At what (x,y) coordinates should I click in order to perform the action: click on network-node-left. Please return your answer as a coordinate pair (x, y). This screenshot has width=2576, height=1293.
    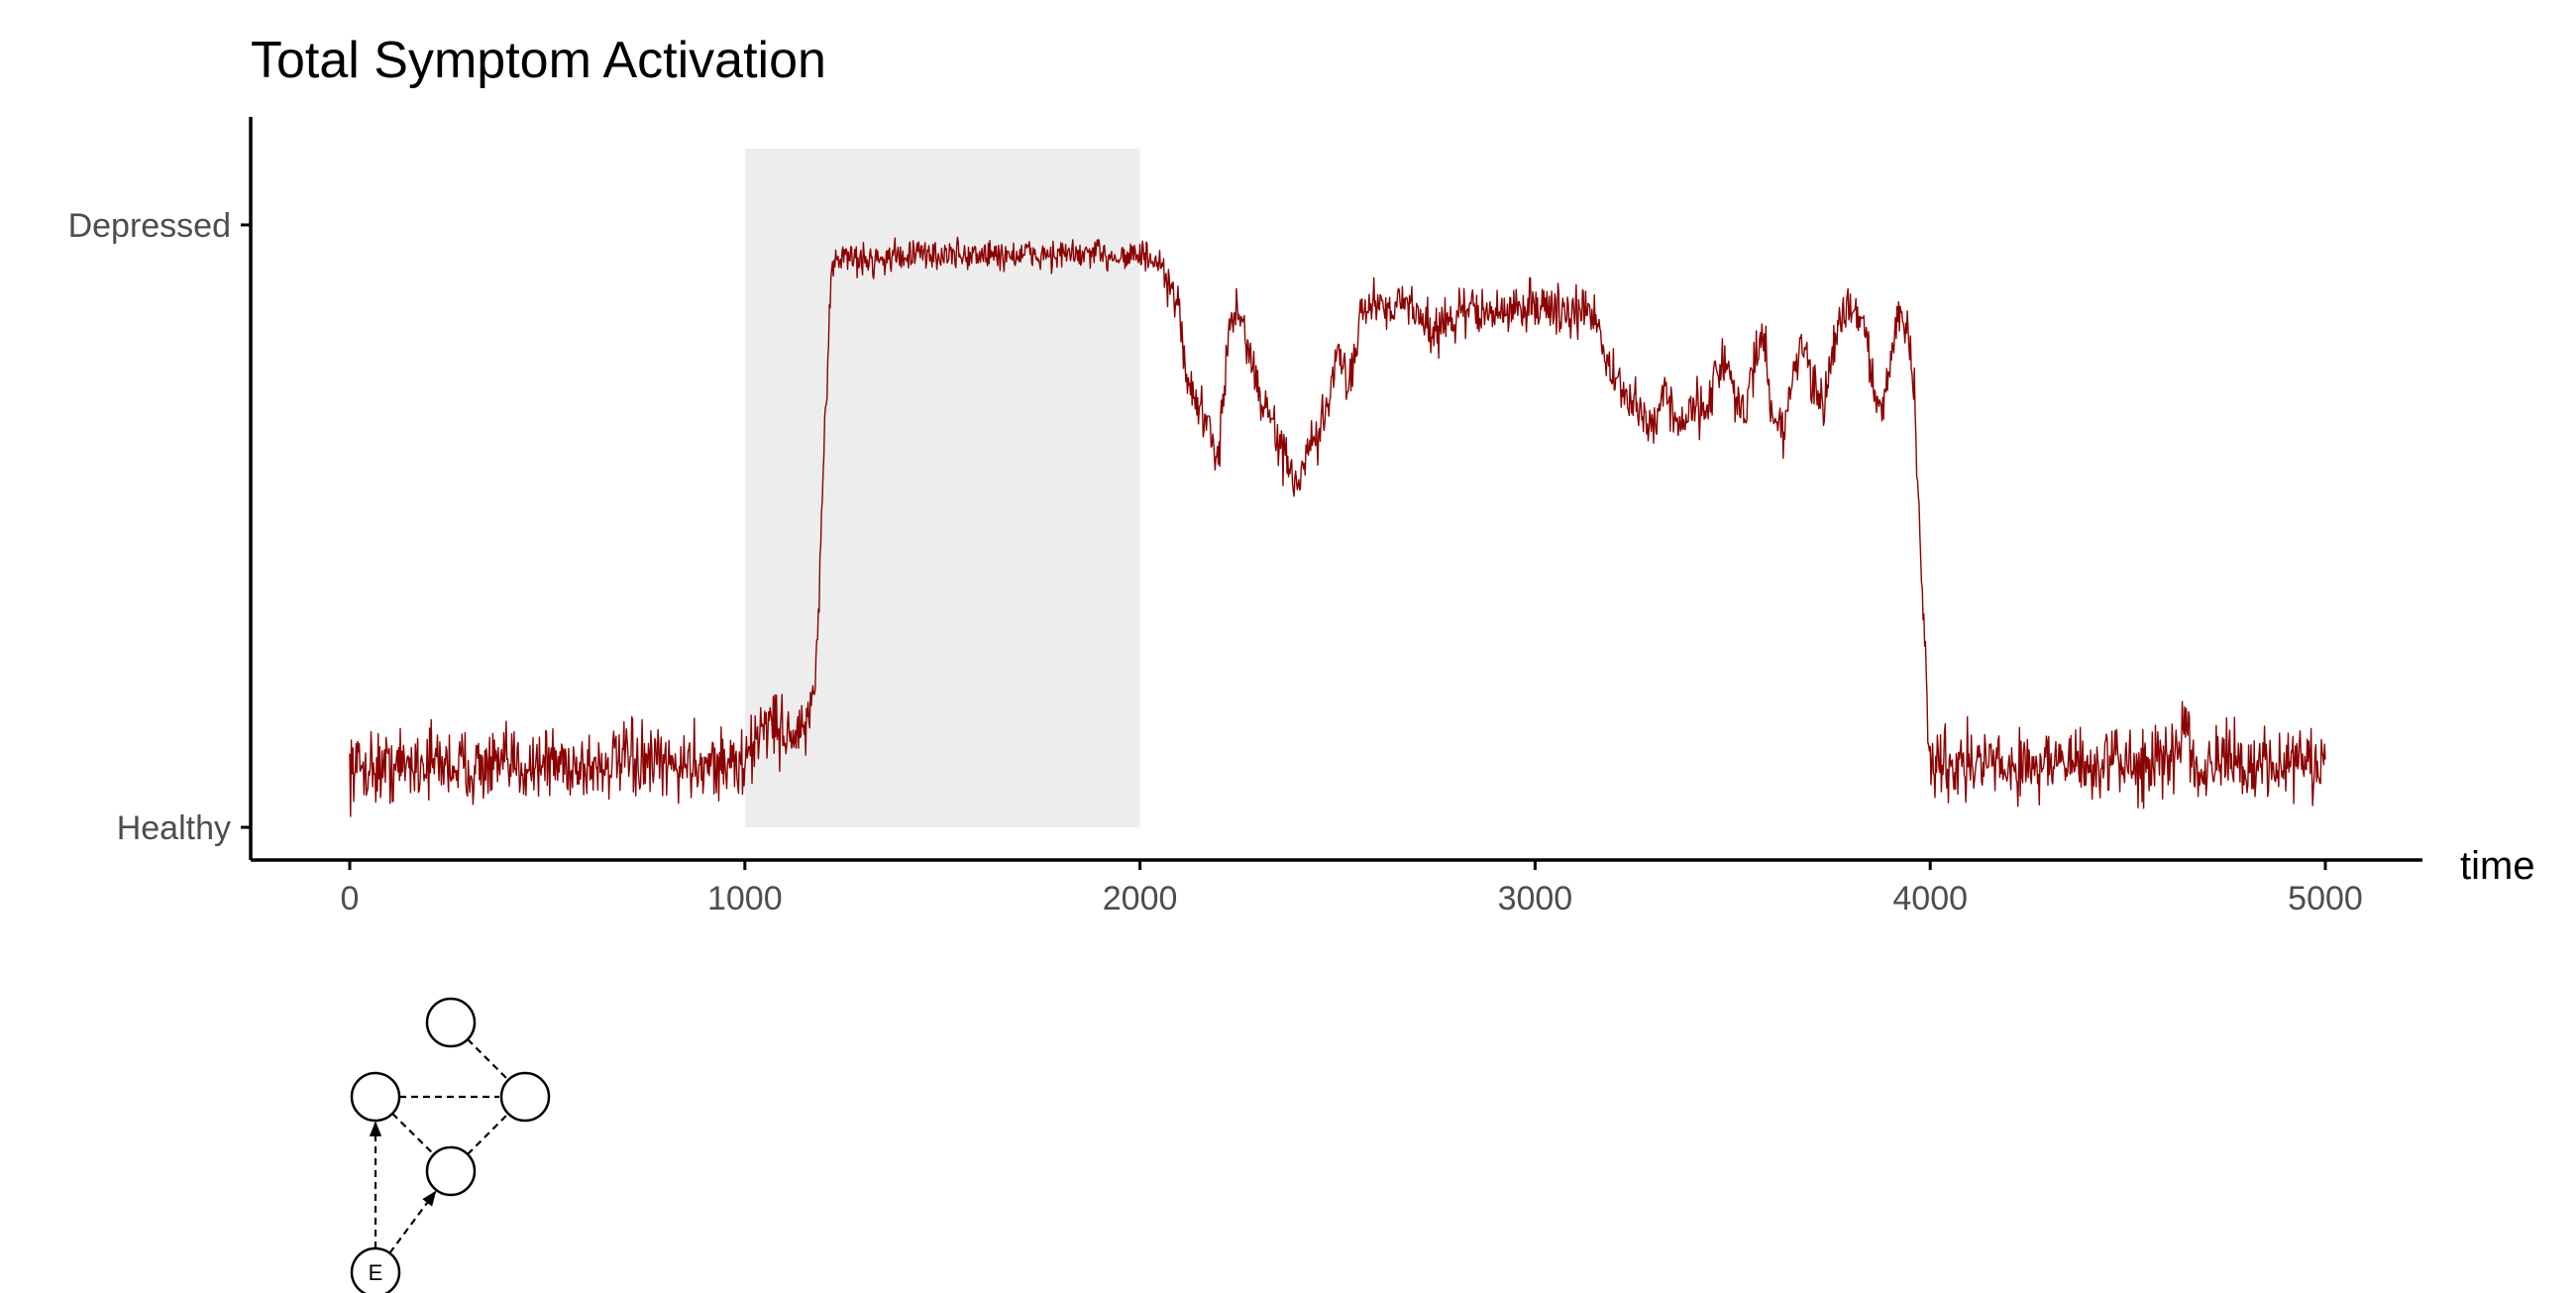
    Looking at the image, I should click on (375, 1097).